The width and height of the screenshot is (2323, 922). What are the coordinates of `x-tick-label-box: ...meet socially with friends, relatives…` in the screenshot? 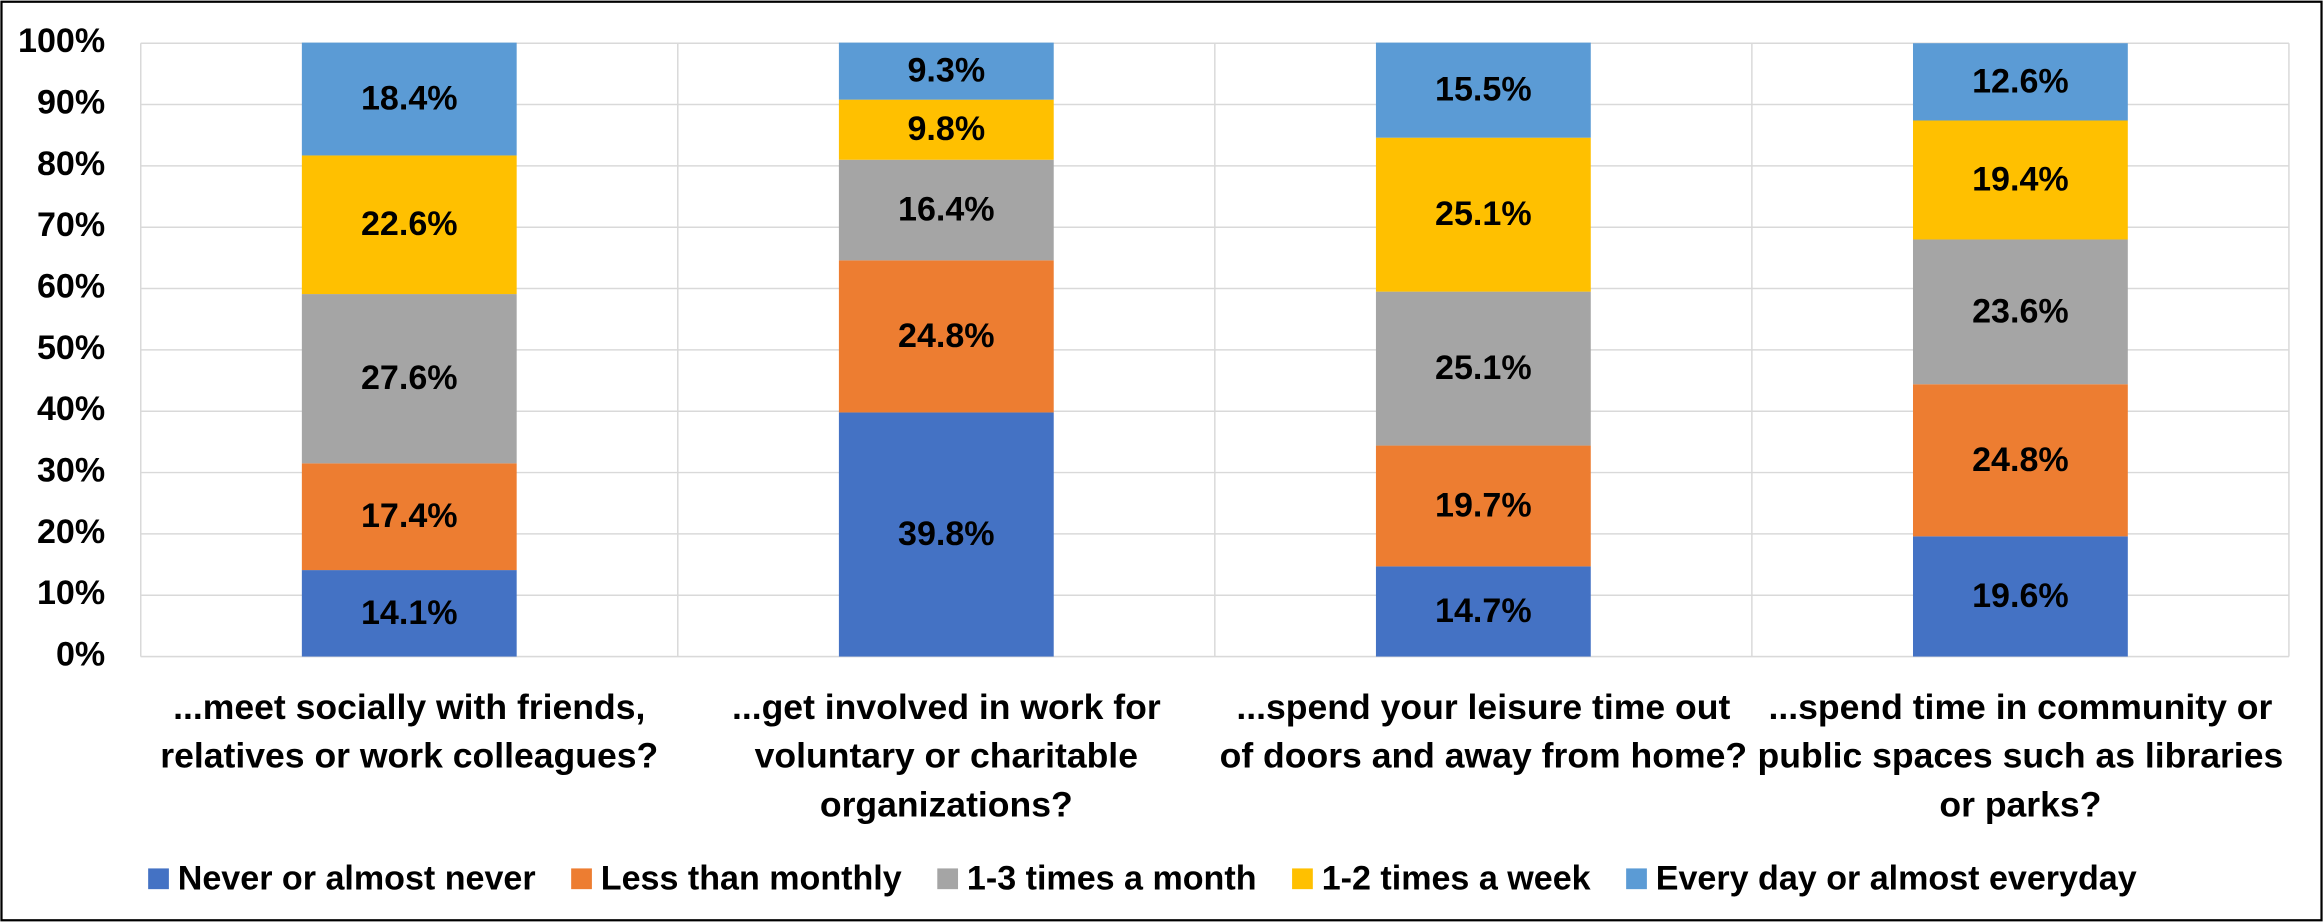 It's located at (409, 732).